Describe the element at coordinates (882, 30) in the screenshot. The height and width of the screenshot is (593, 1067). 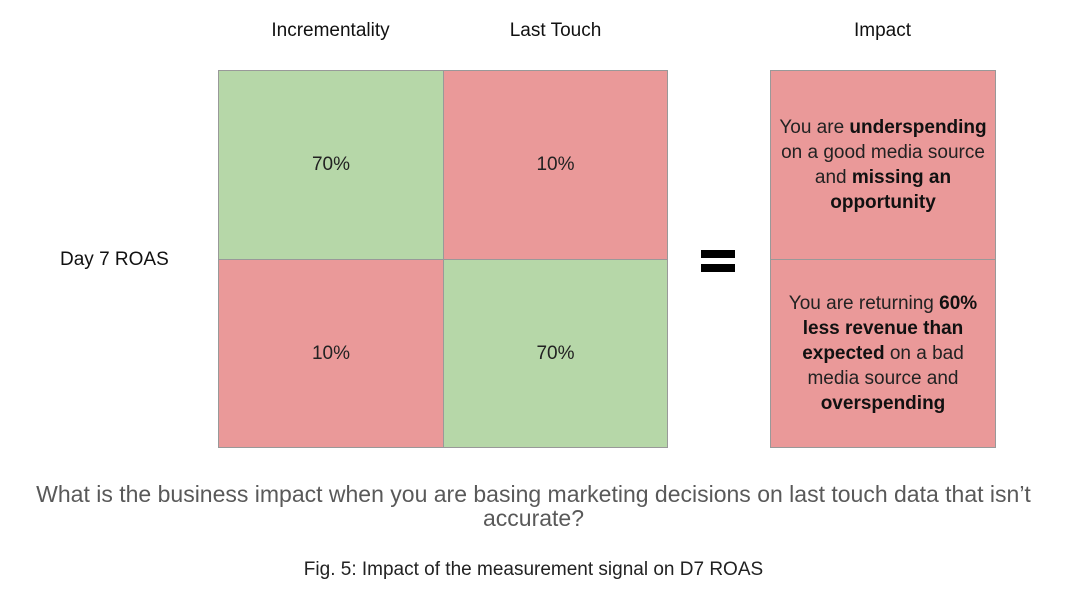
I see `column-header-impact: Impact` at that location.